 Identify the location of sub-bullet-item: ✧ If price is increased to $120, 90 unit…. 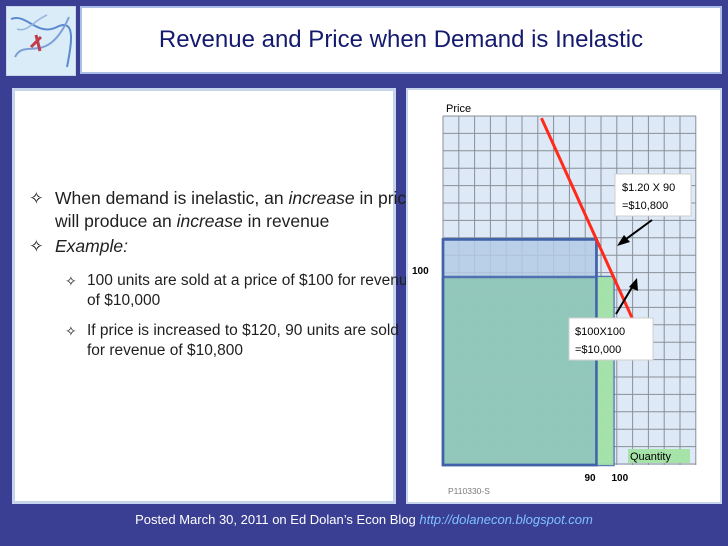
(241, 341).